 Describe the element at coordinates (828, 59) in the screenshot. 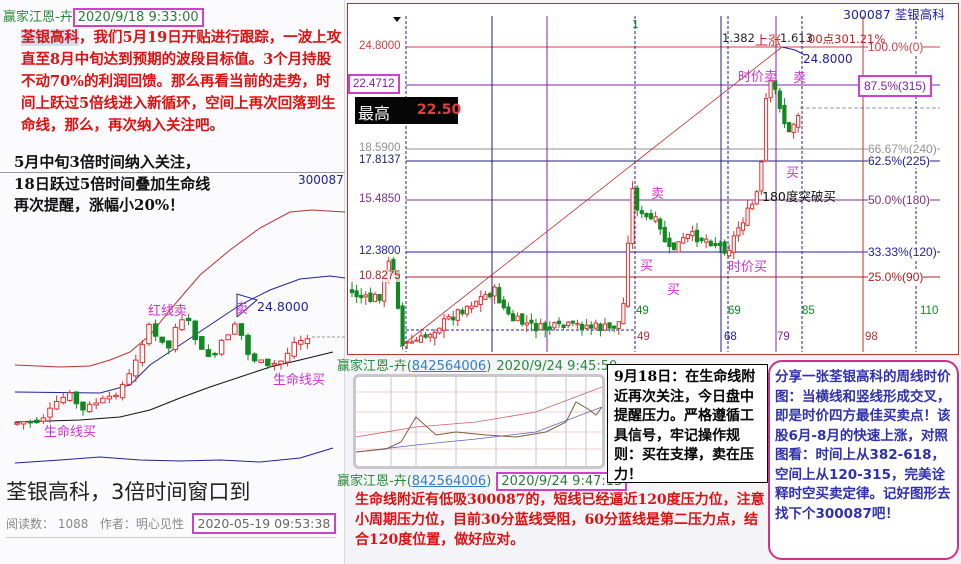

I see `high-price-label: 24.8000` at that location.